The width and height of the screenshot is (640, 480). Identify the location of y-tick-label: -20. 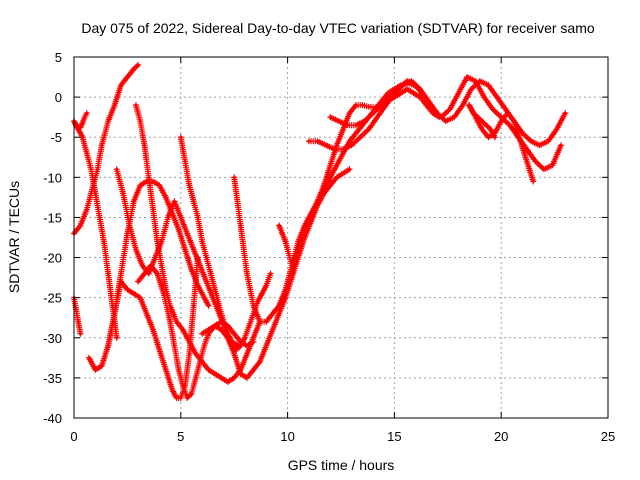
(52, 258).